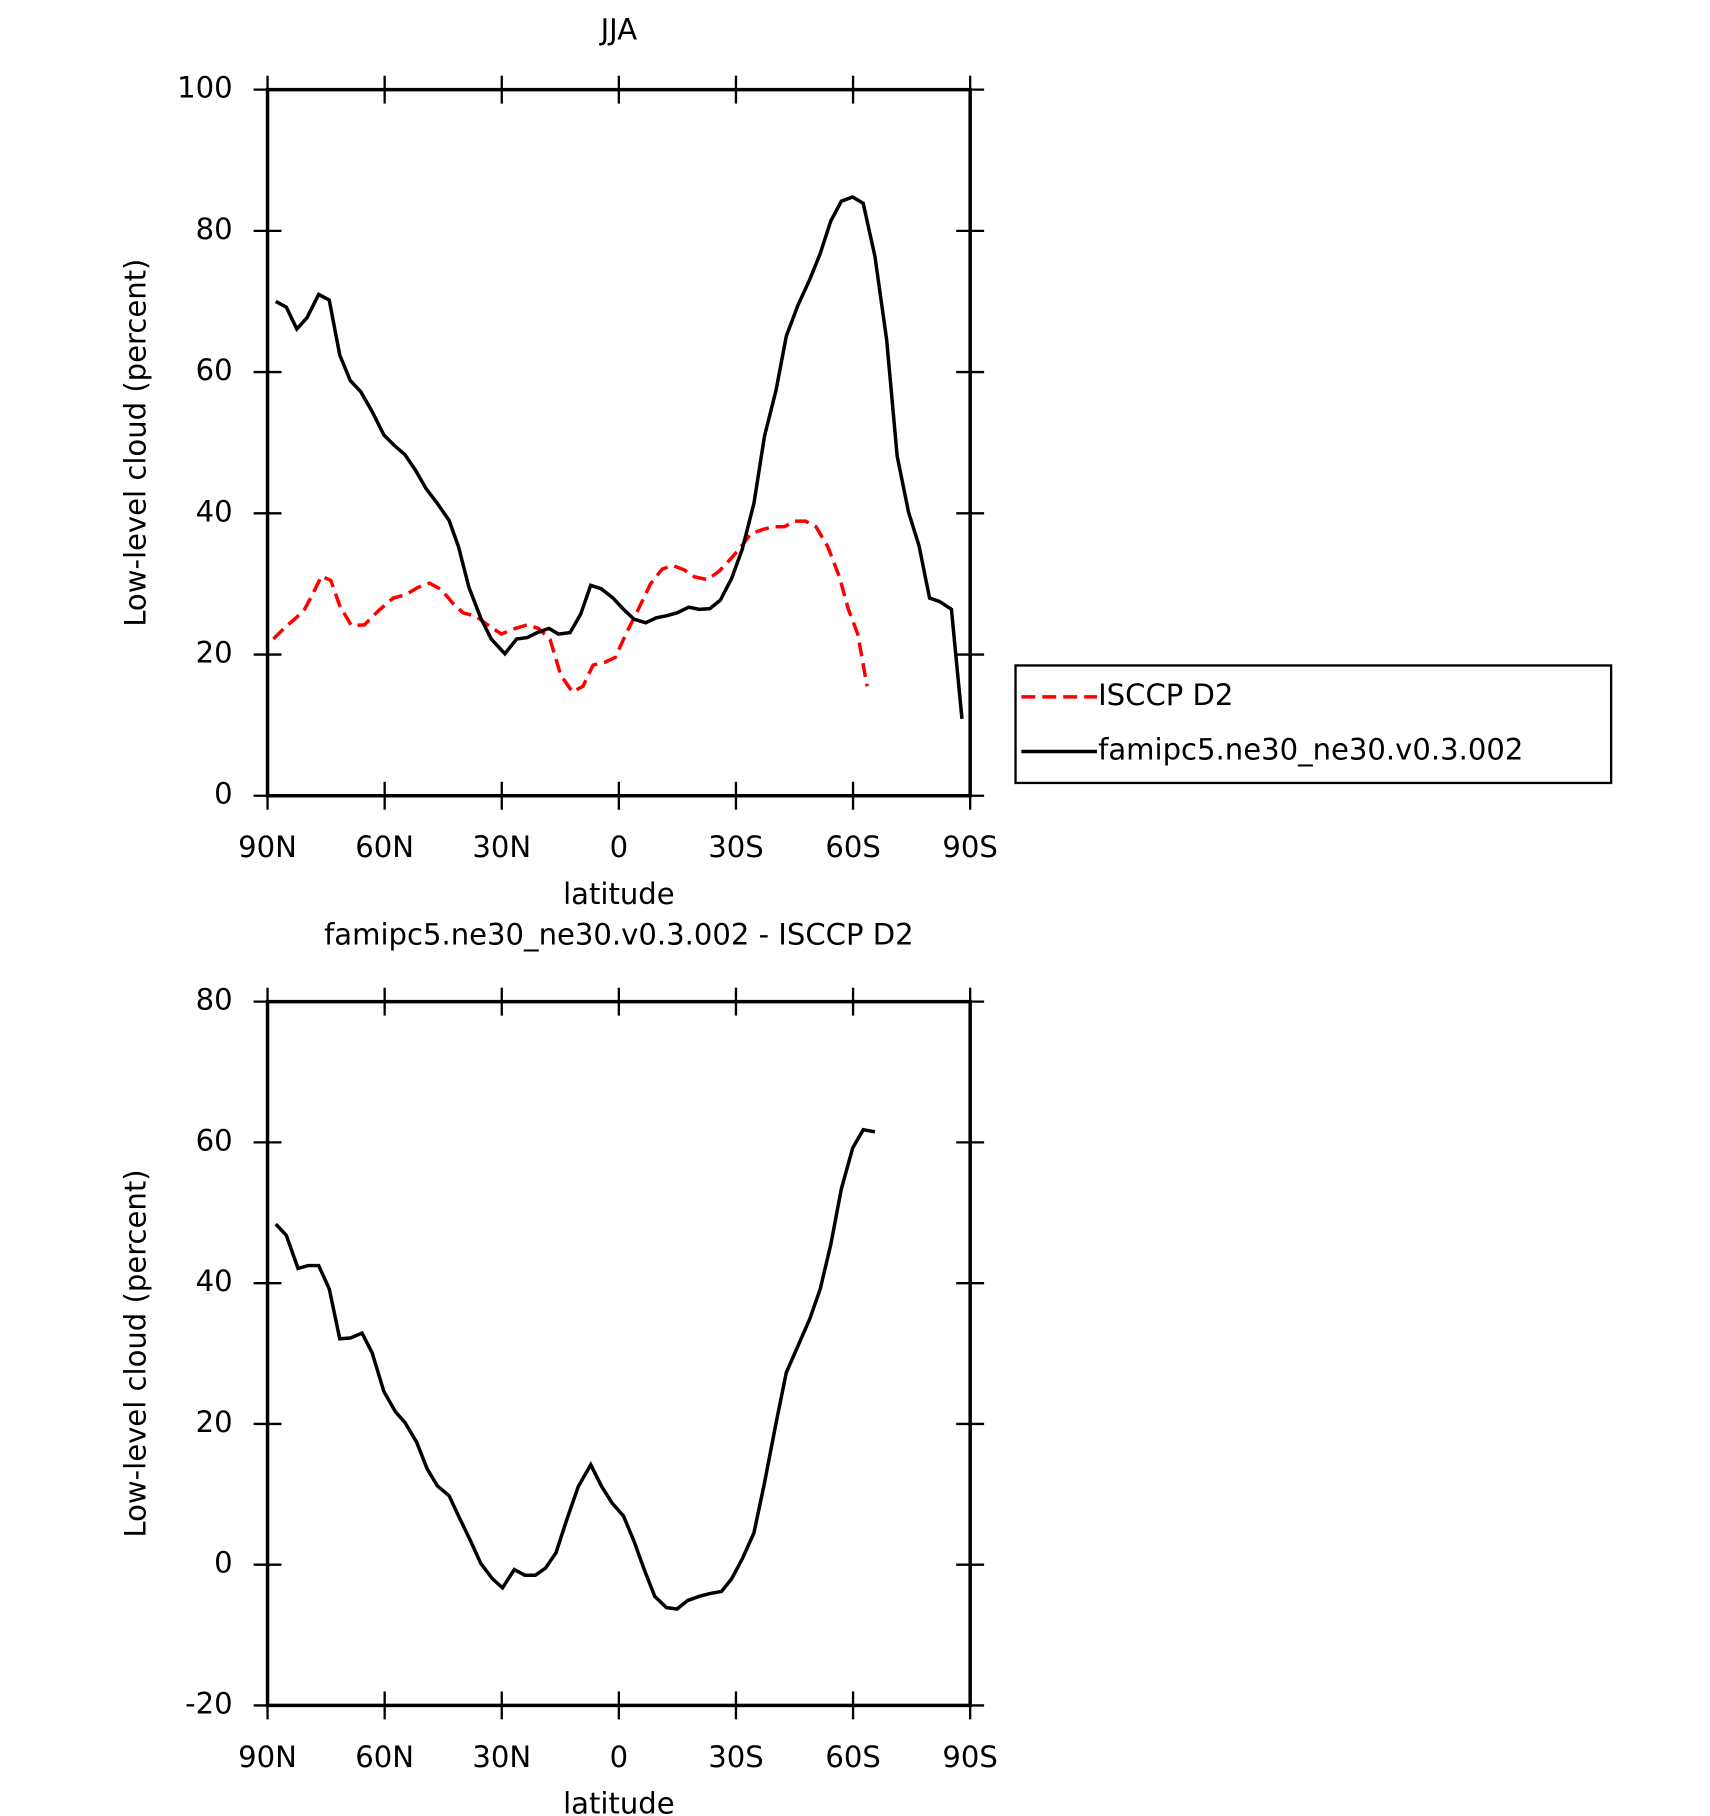  Describe the element at coordinates (209, 1703) in the screenshot. I see `y-tick-label: -20` at that location.